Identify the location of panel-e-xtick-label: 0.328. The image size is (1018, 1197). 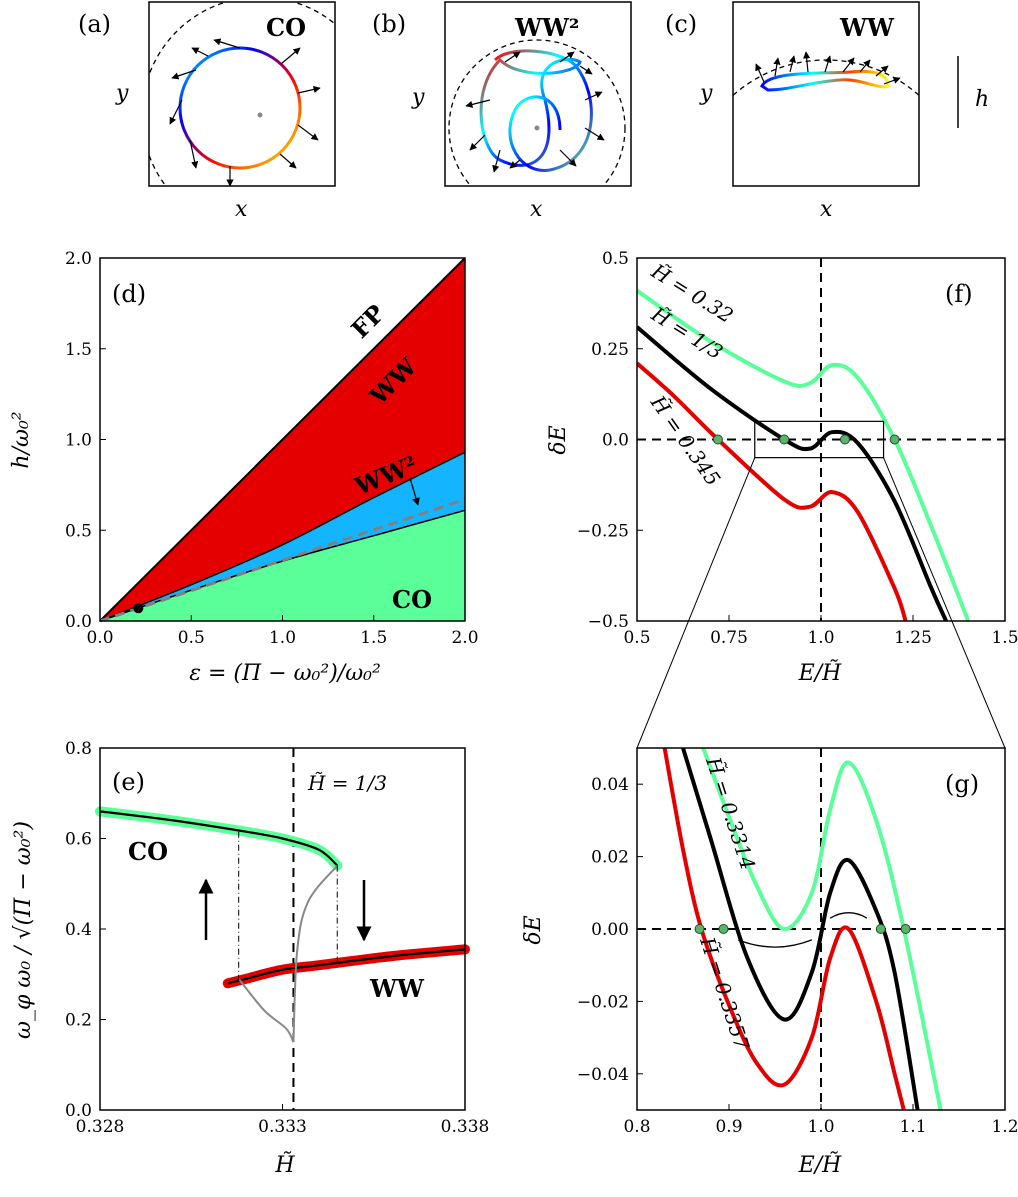
(100, 1127).